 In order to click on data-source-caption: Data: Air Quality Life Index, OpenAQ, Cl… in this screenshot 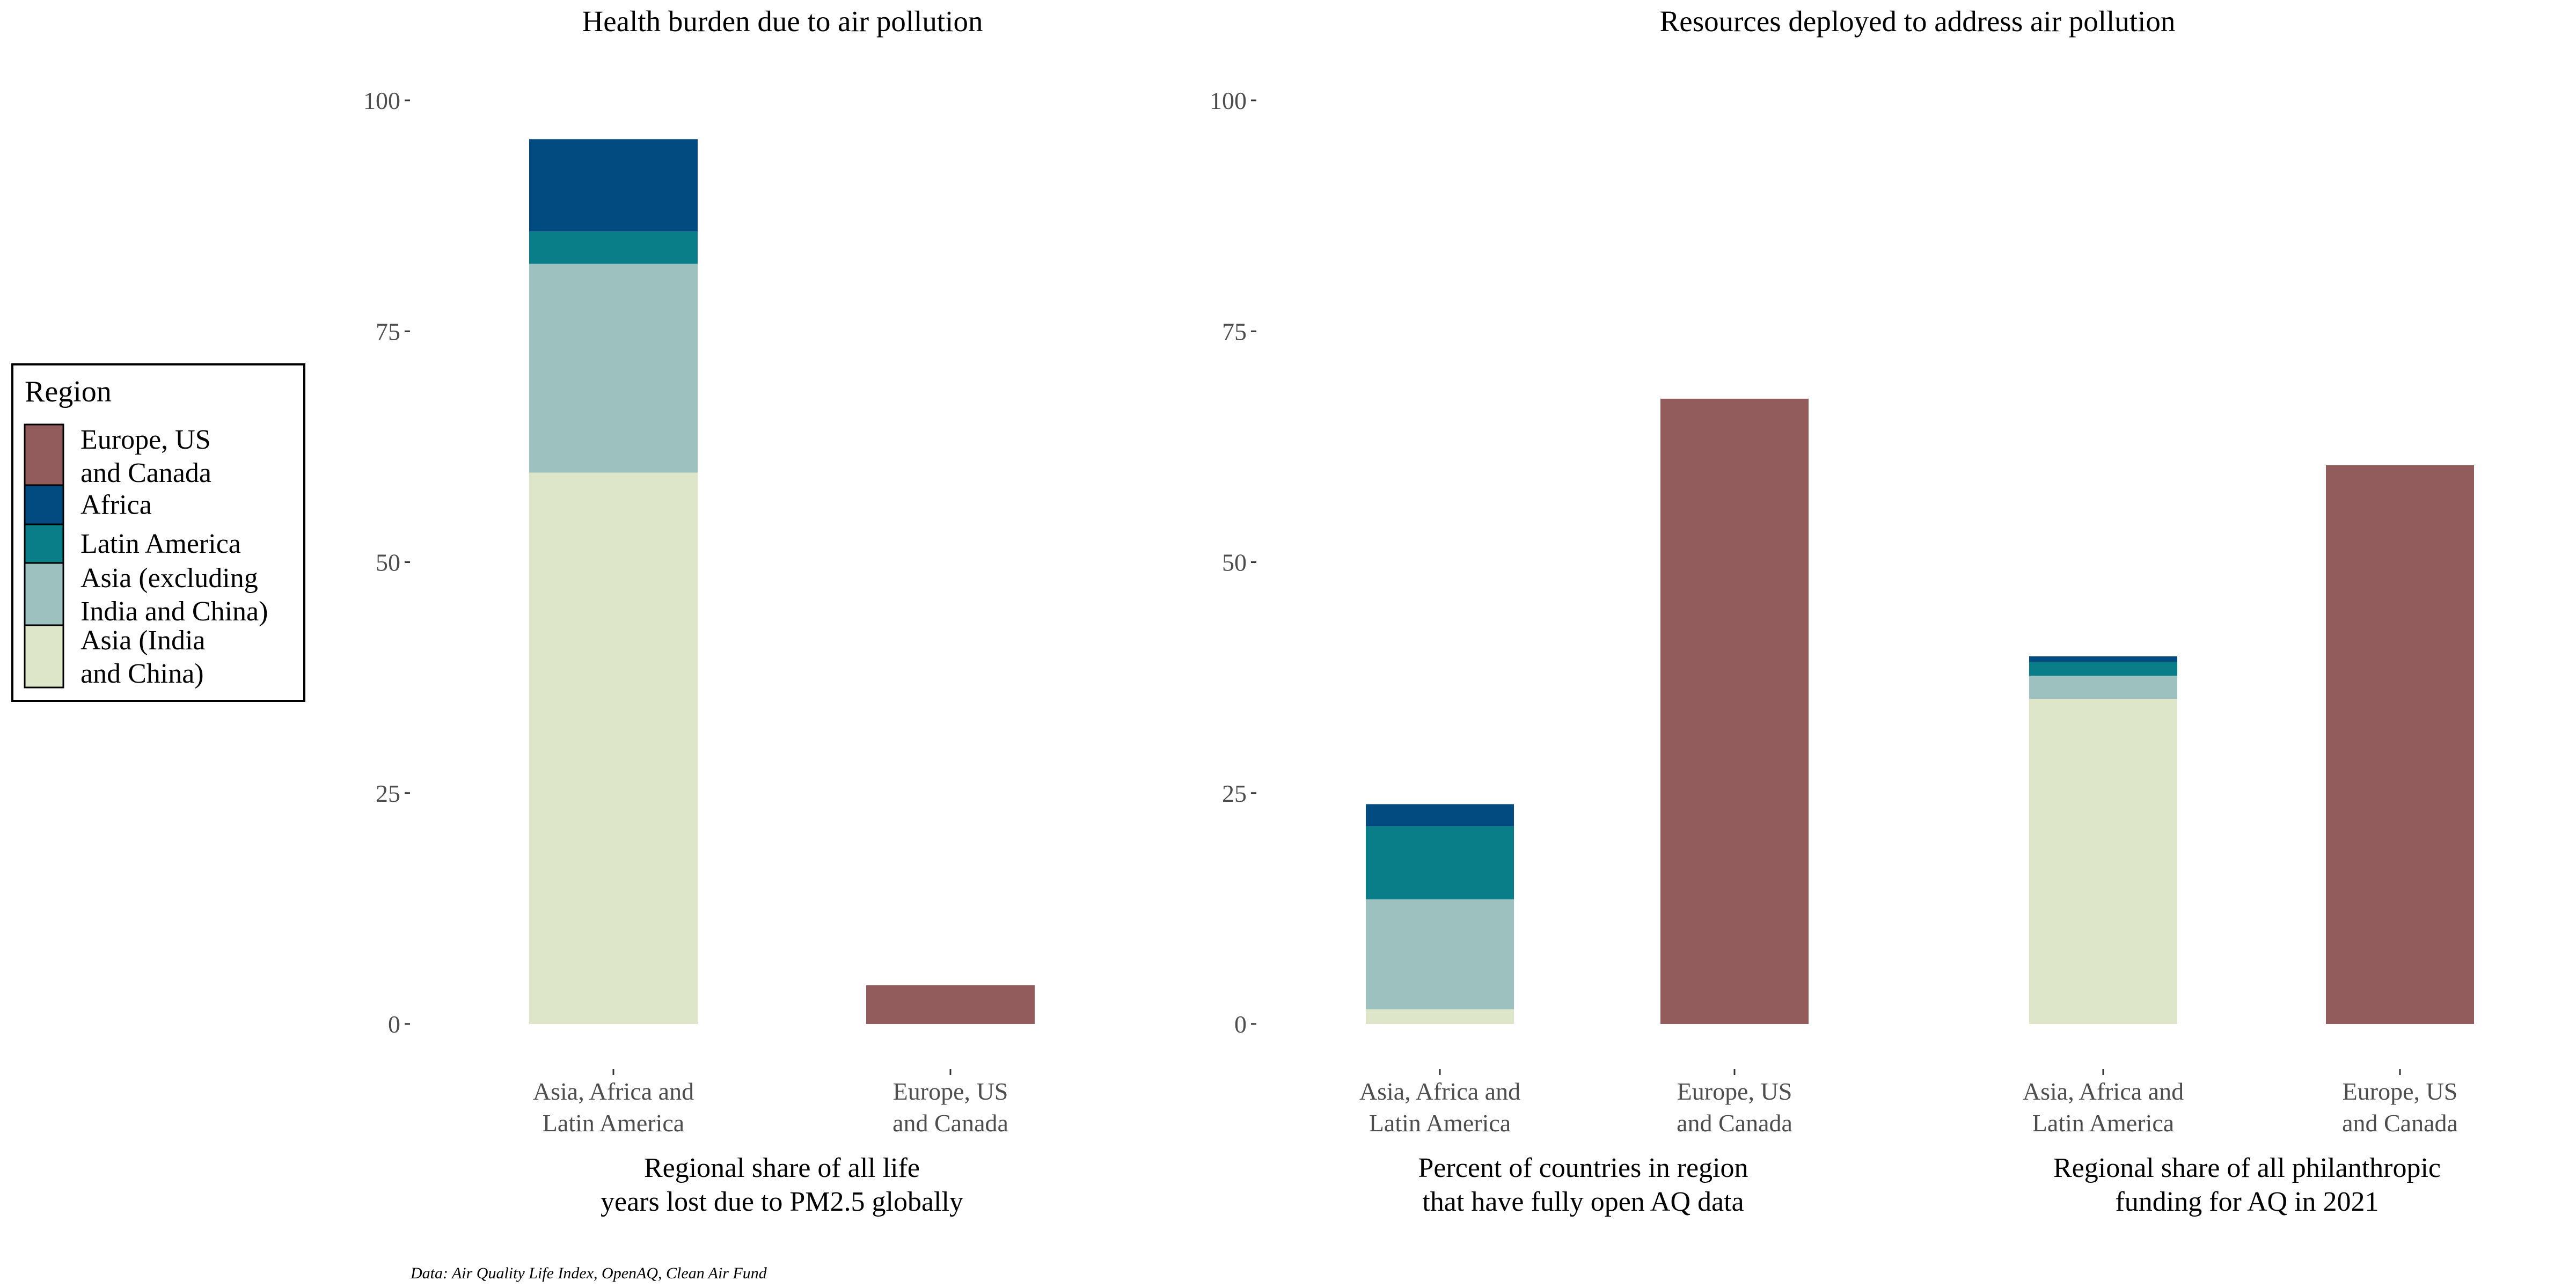, I will do `click(588, 1273)`.